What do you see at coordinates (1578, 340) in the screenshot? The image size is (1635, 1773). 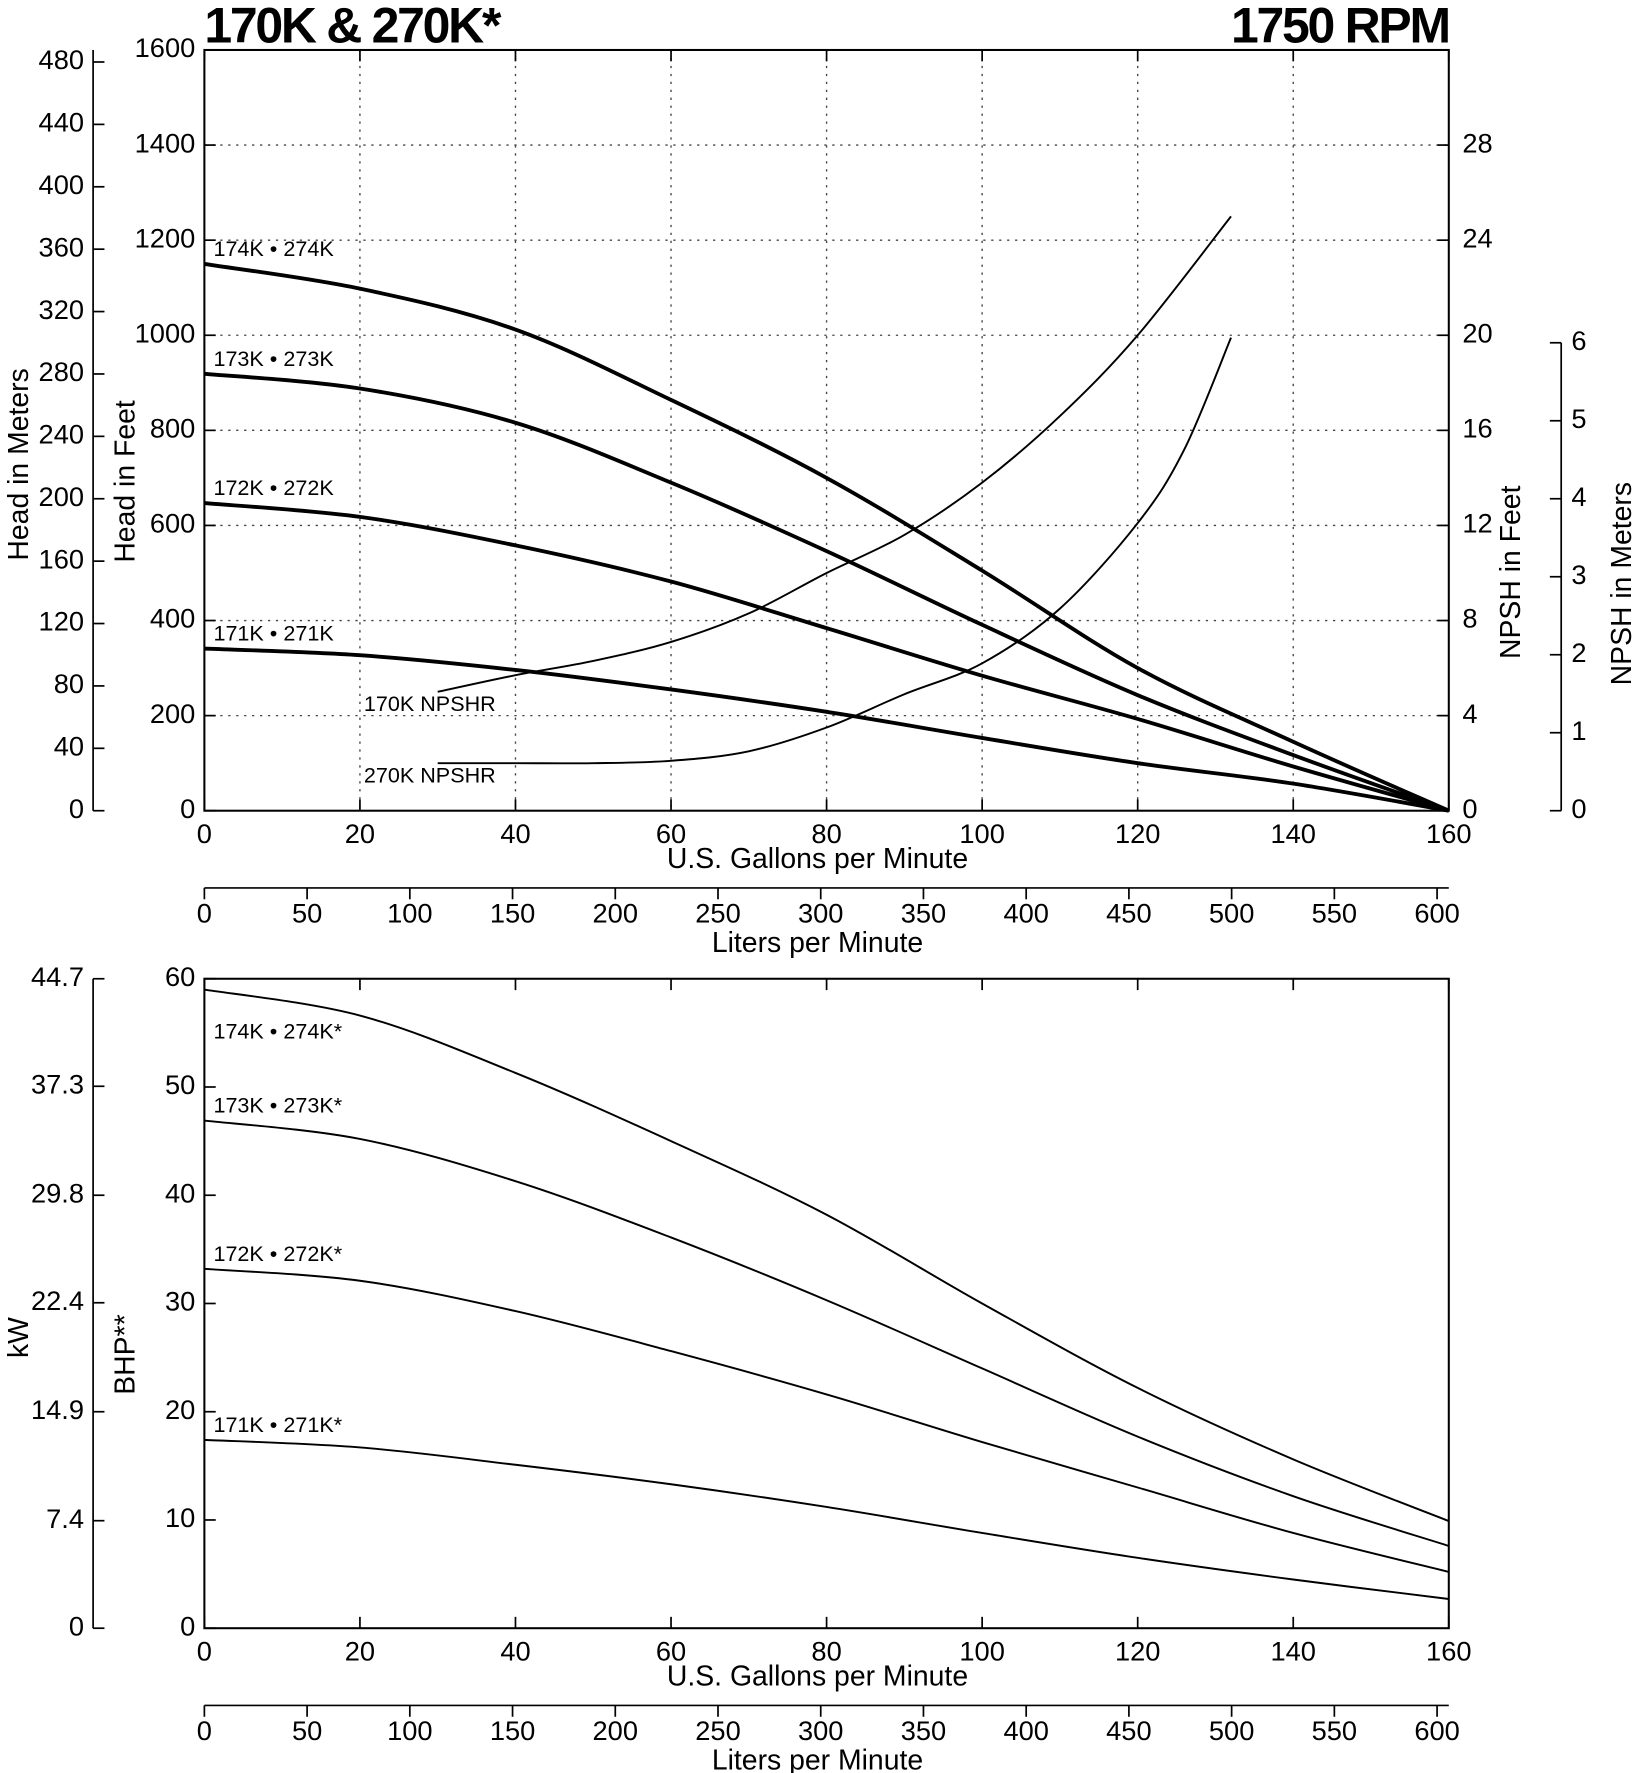 I see `y4-tick-label: 6` at bounding box center [1578, 340].